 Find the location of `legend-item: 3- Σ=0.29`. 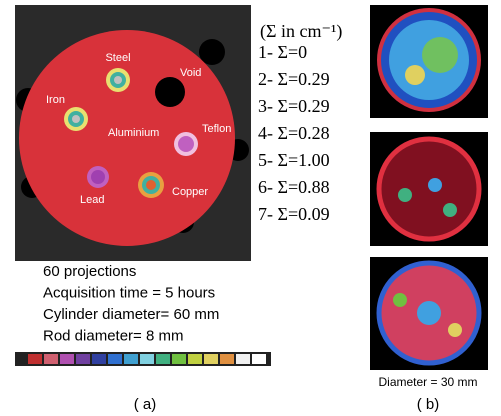

legend-item: 3- Σ=0.29 is located at coordinates (294, 106).